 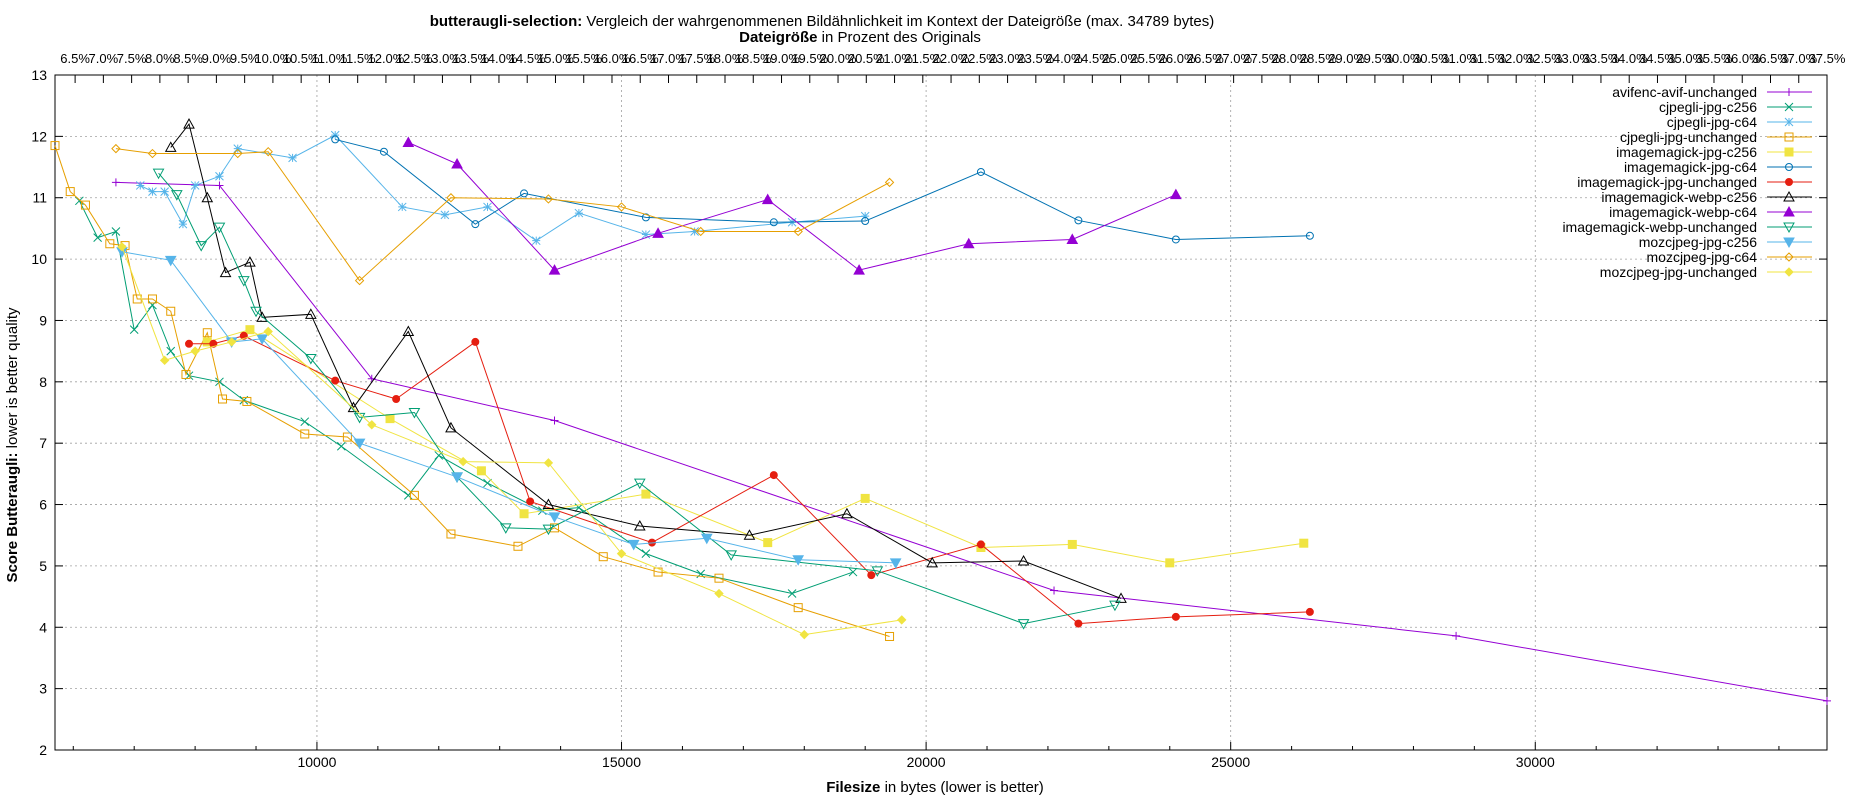 I want to click on series-imagemagick-jpg-c64, so click(x=822, y=189).